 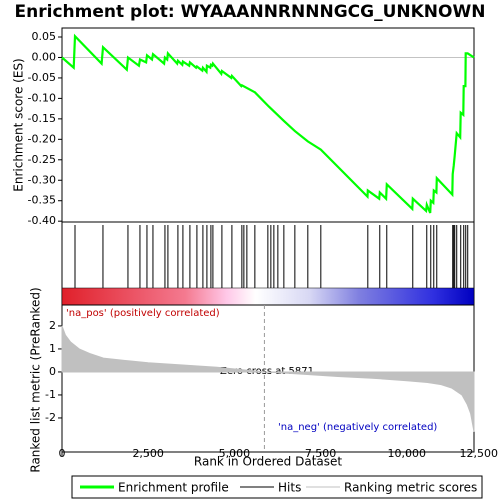 I want to click on chart-title: Enrichment plot: WYAAANNRNNNGCG_UNKNOWN, so click(x=250, y=12).